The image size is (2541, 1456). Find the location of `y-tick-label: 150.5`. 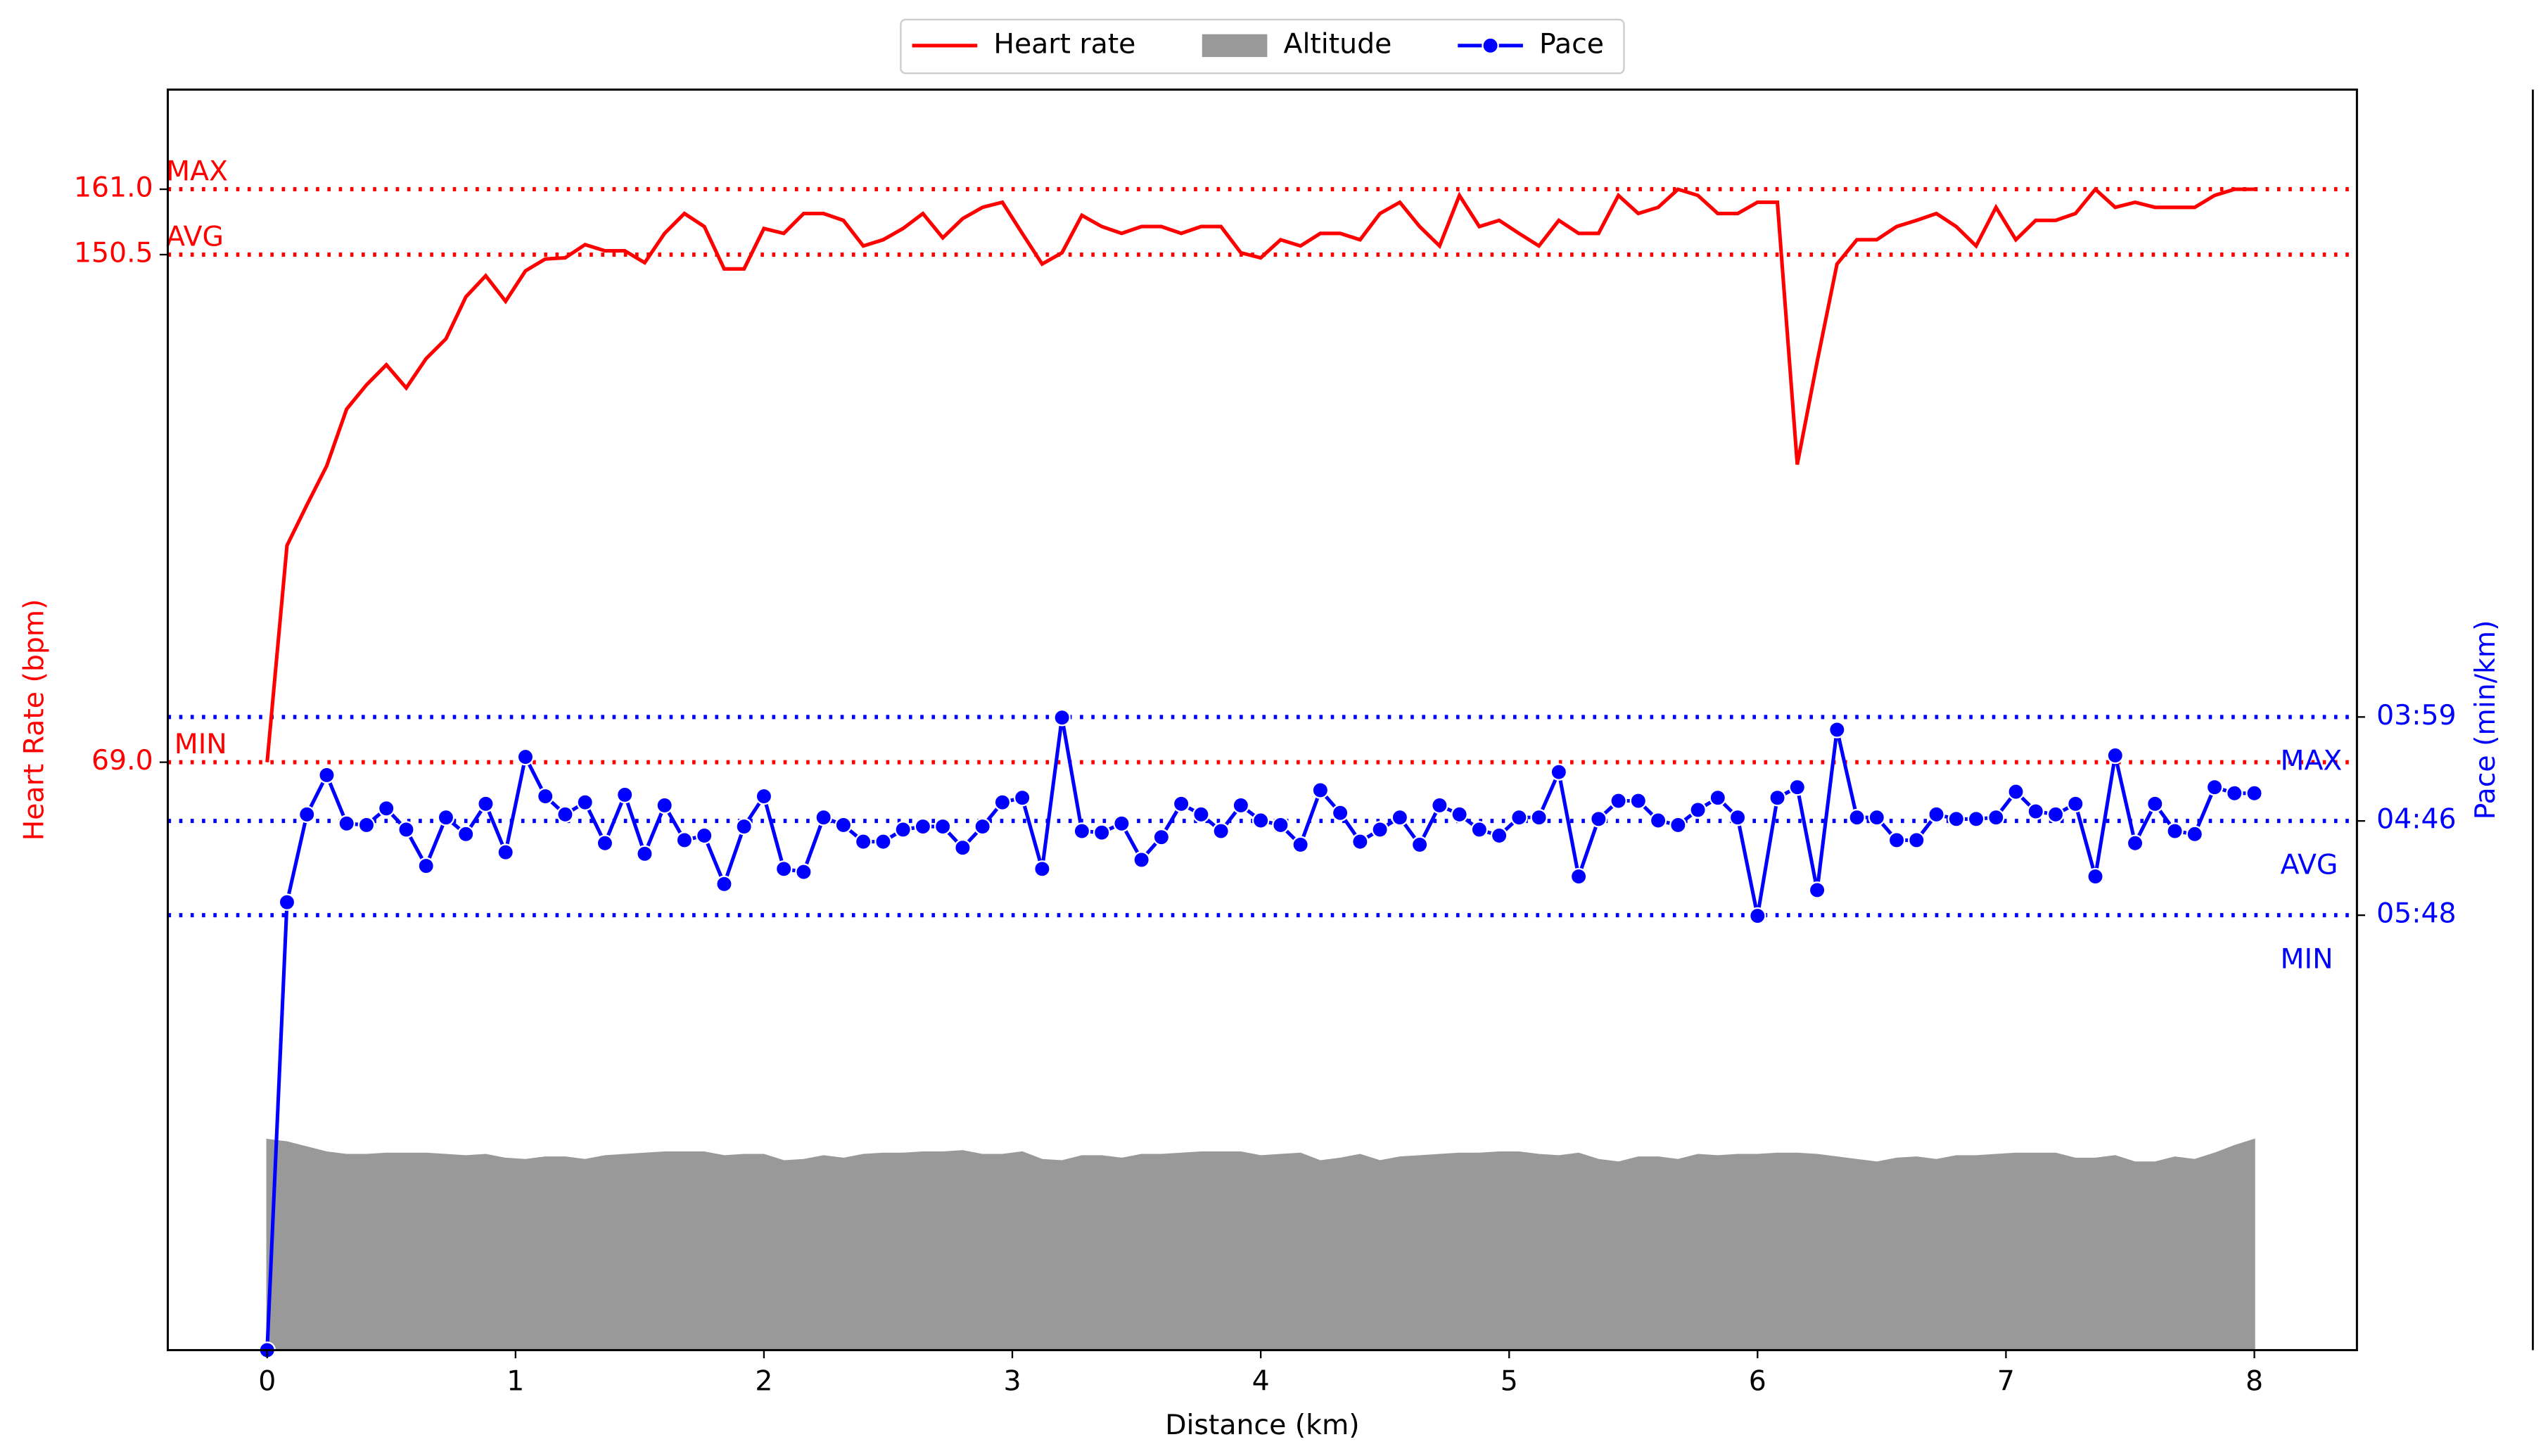

y-tick-label: 150.5 is located at coordinates (113, 253).